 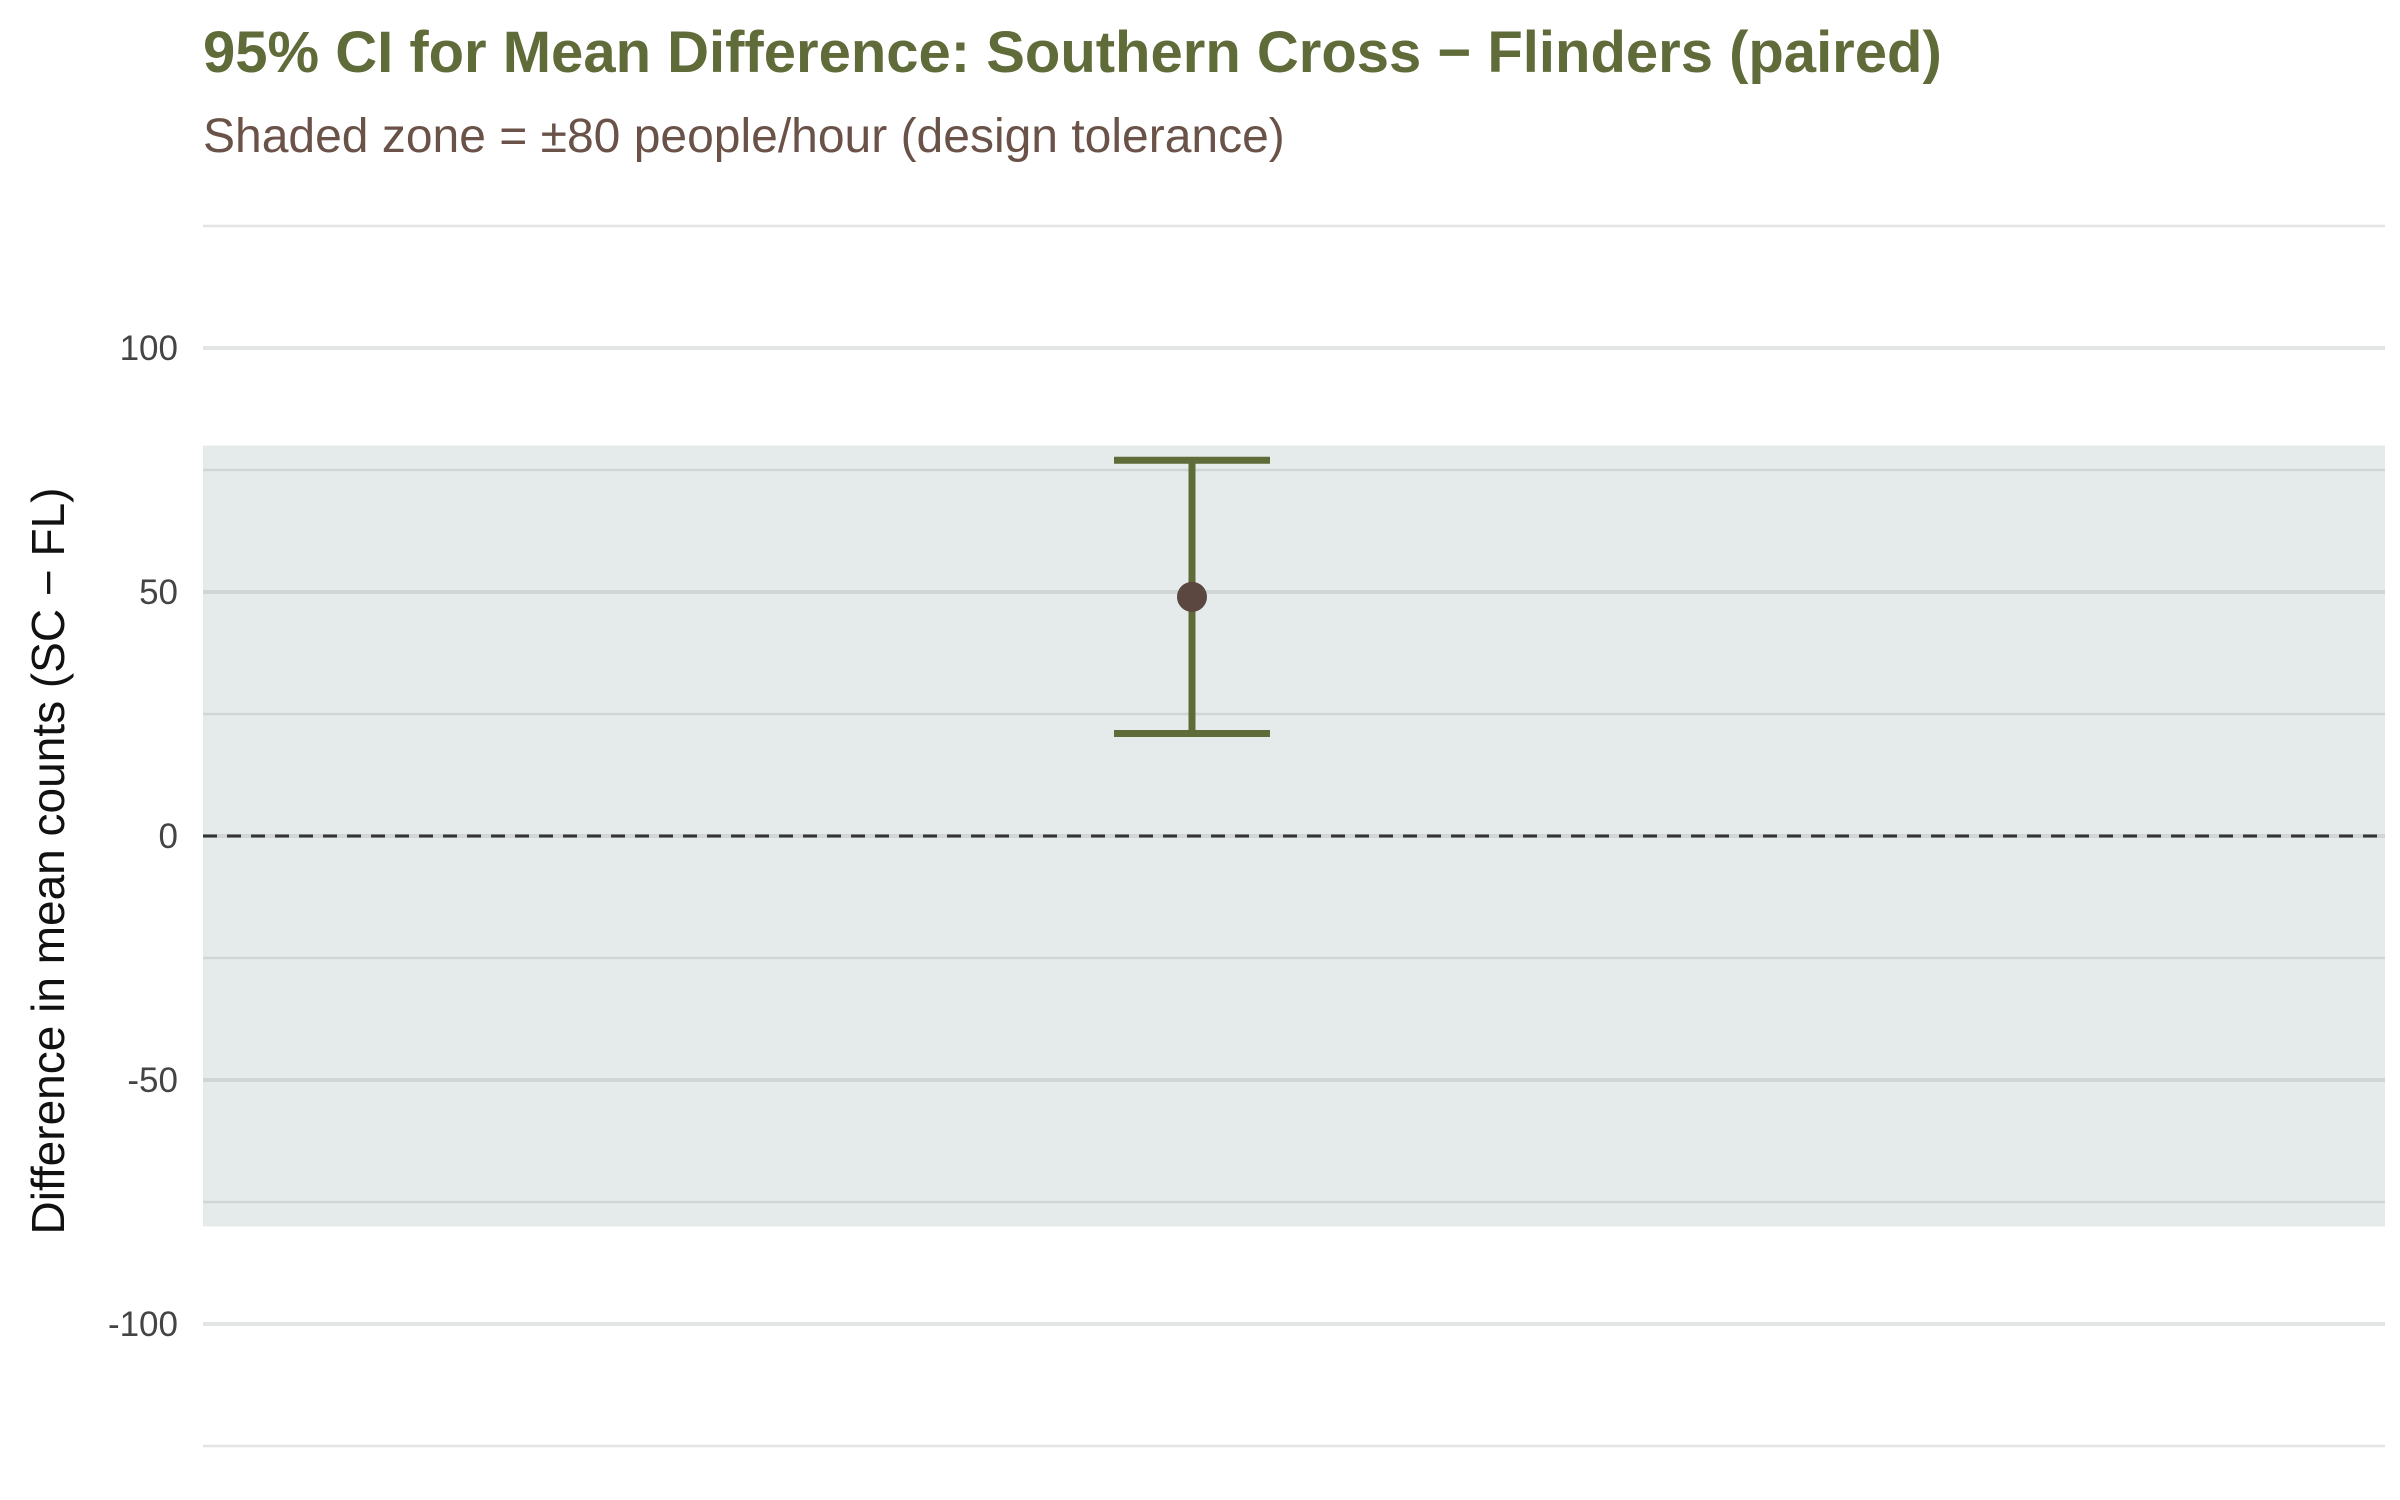 I want to click on y-axis-ticks: -100 -50 0 50 100, so click(x=143, y=836).